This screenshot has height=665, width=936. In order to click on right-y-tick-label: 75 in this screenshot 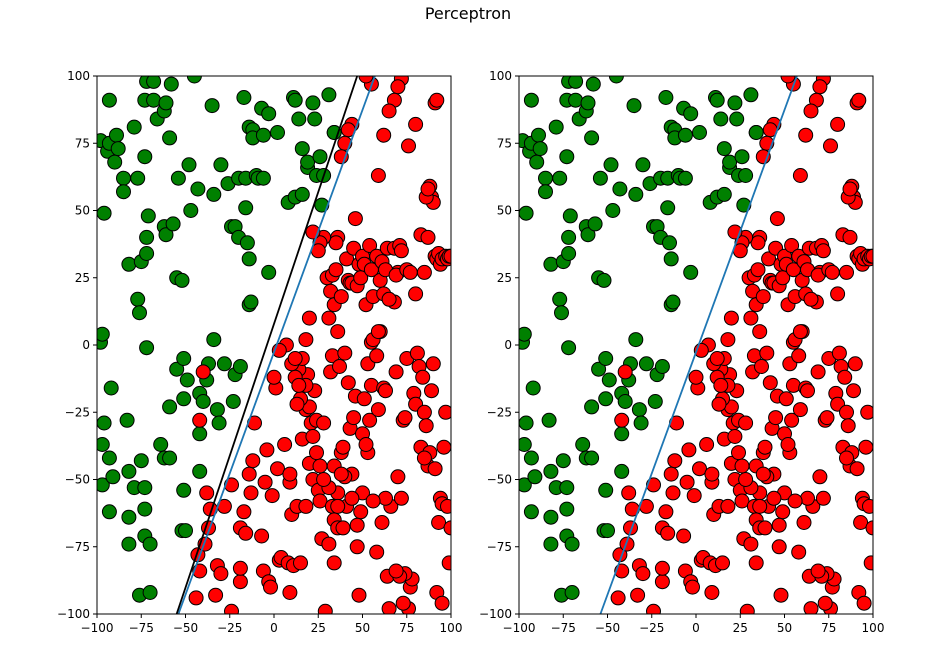, I will do `click(504, 143)`.